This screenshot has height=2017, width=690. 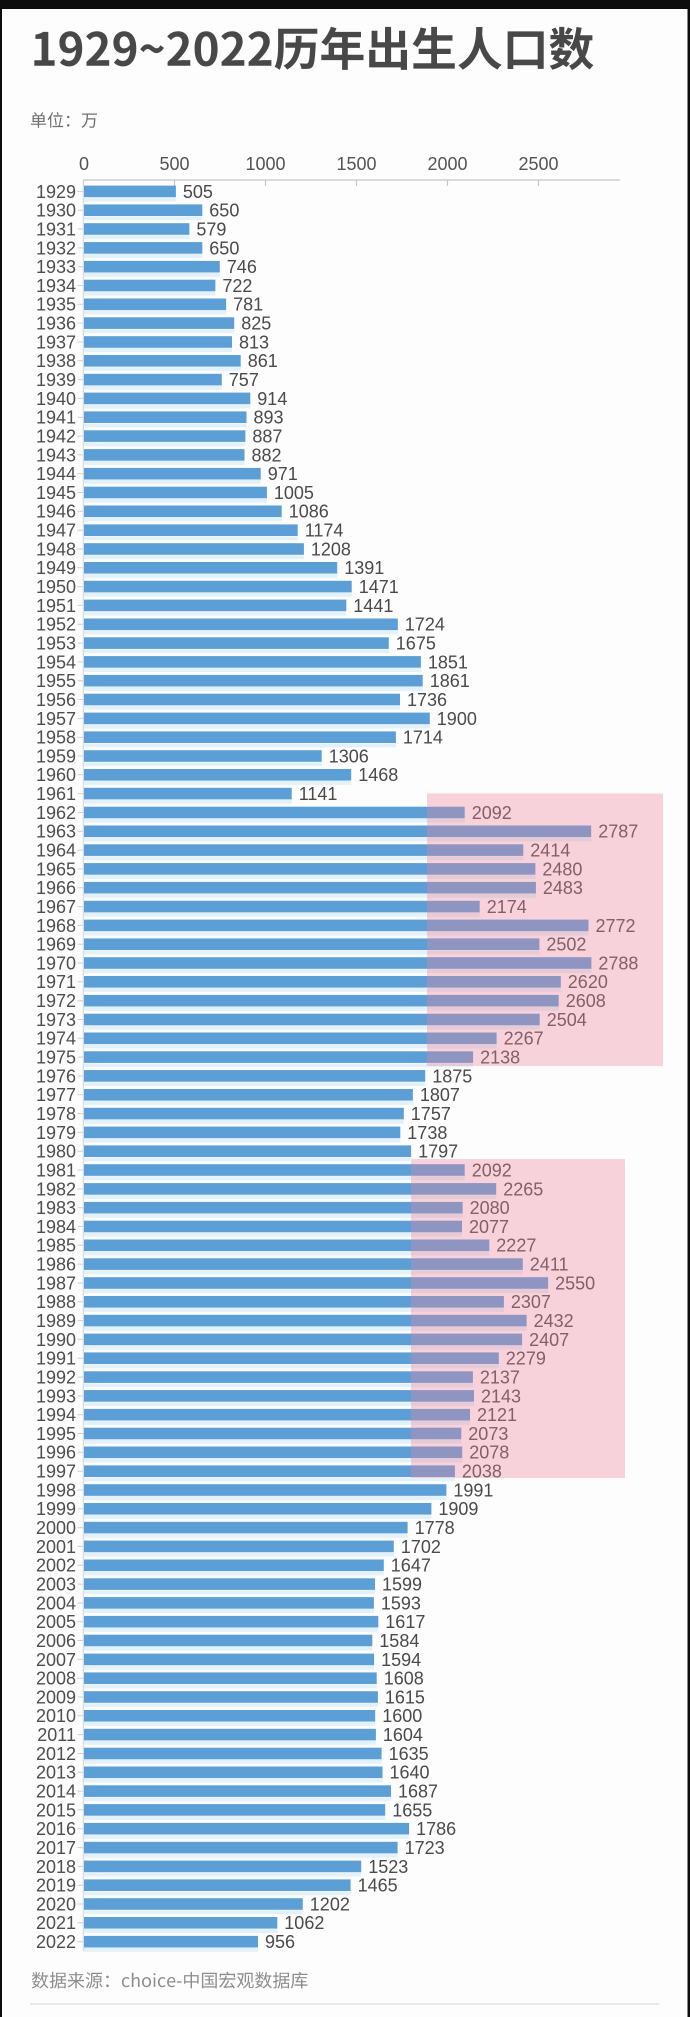 I want to click on svg-text: 1941, so click(x=56, y=418).